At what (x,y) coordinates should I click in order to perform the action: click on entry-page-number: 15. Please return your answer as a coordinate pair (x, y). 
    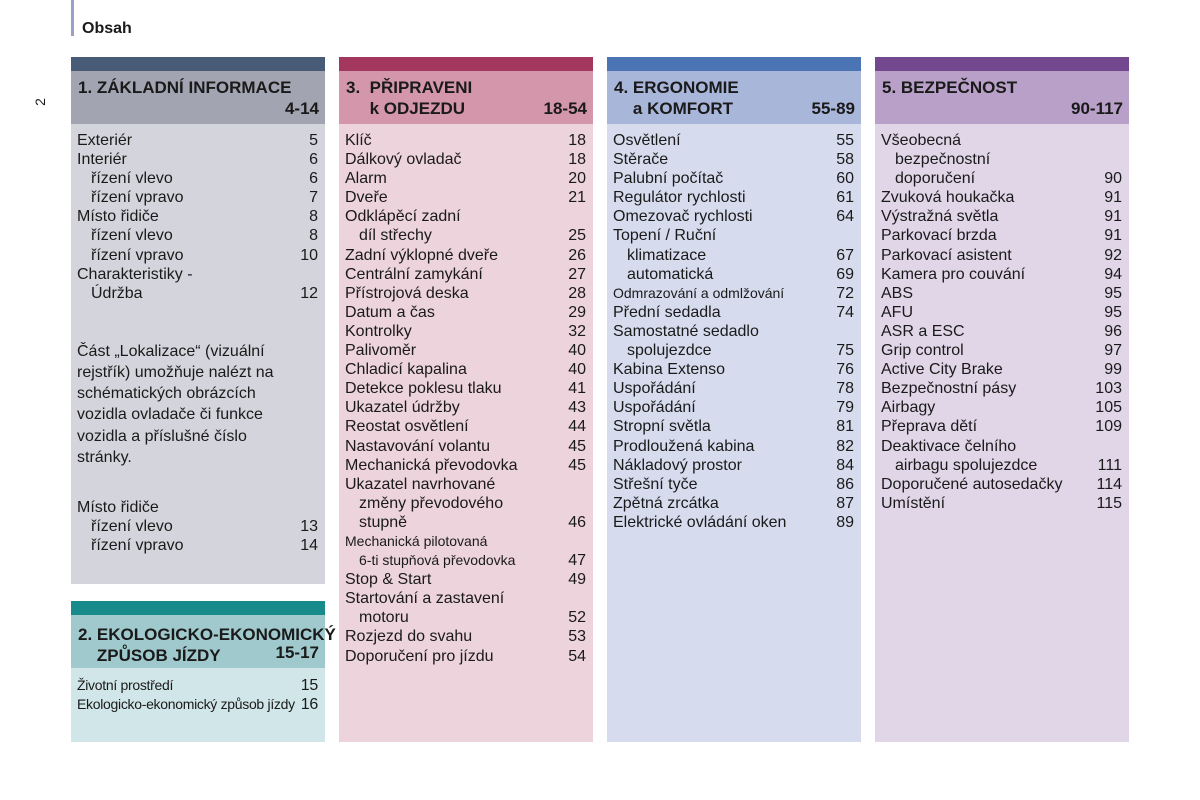
    Looking at the image, I should click on (309, 685).